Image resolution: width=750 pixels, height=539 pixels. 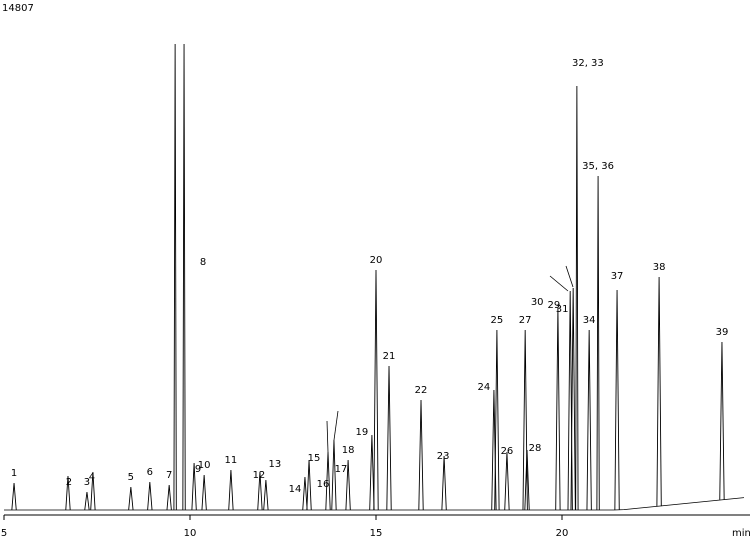 I want to click on peak-label: 31, so click(x=562, y=309).